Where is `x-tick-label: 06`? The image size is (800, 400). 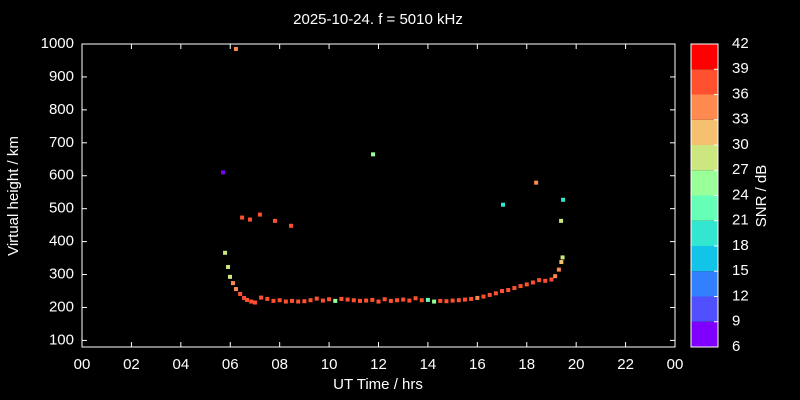 x-tick-label: 06 is located at coordinates (230, 364).